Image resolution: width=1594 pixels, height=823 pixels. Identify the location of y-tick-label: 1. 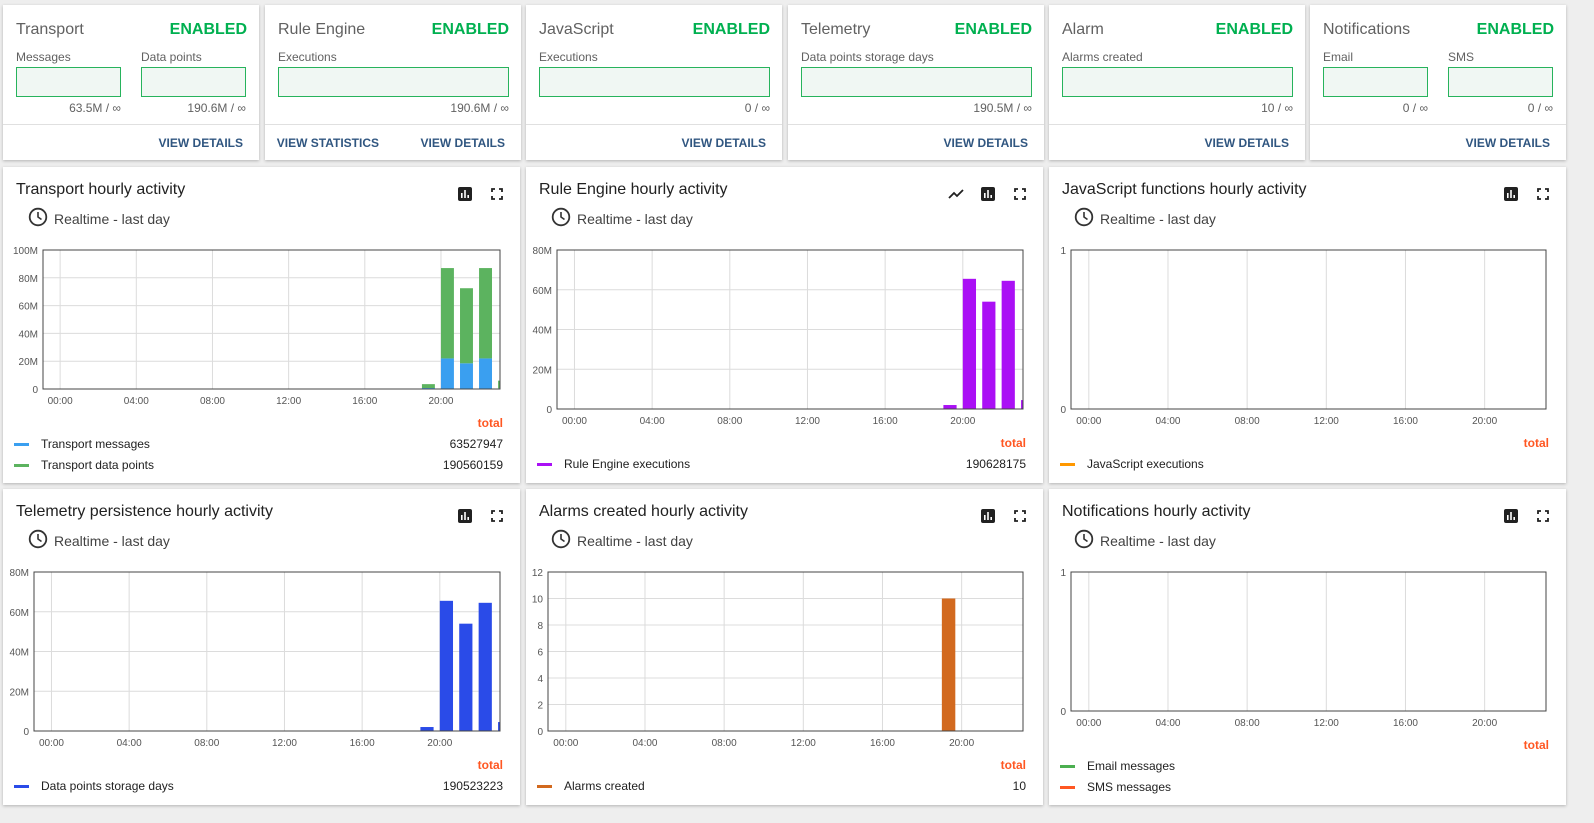
(1063, 573).